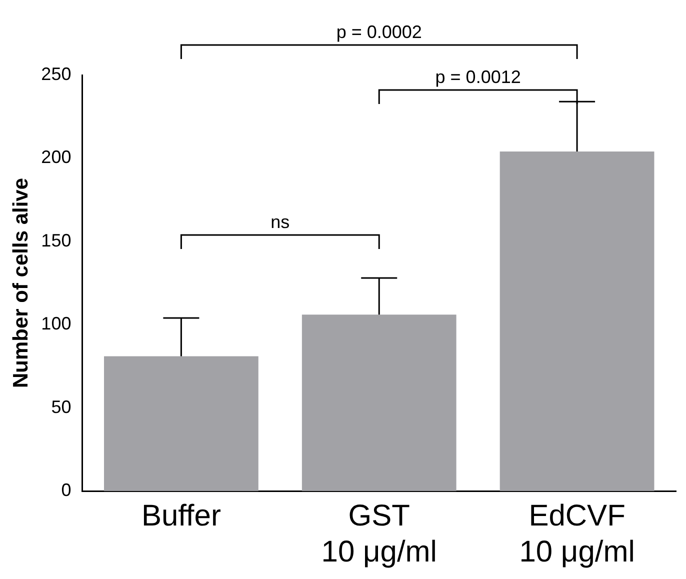 Image resolution: width=686 pixels, height=579 pixels. Describe the element at coordinates (56, 324) in the screenshot. I see `y-tick-label: 100` at that location.